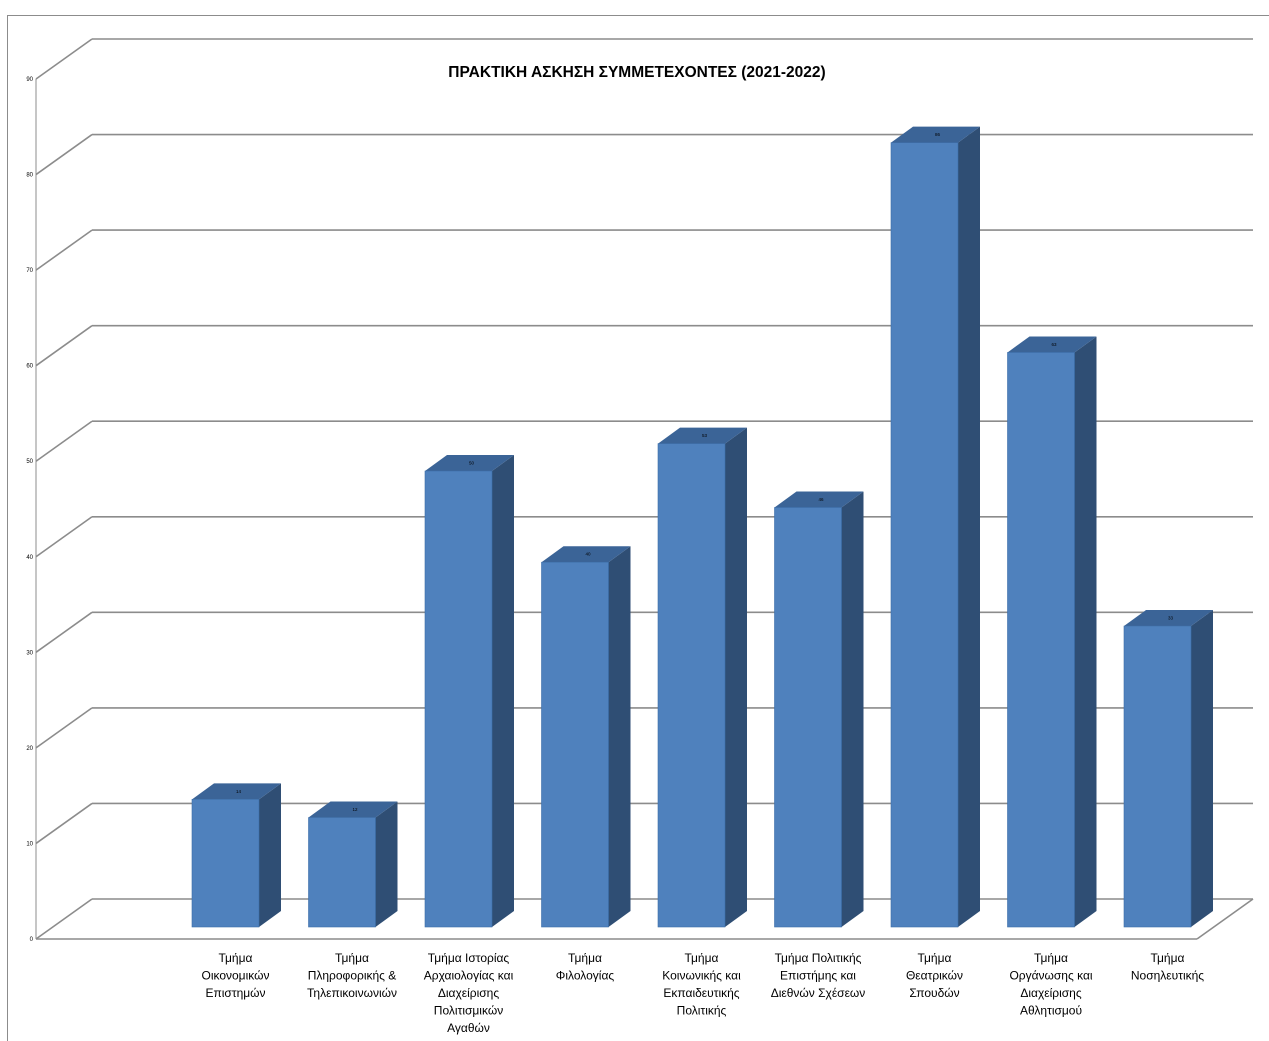  I want to click on y-tick-label: 30, so click(29, 653).